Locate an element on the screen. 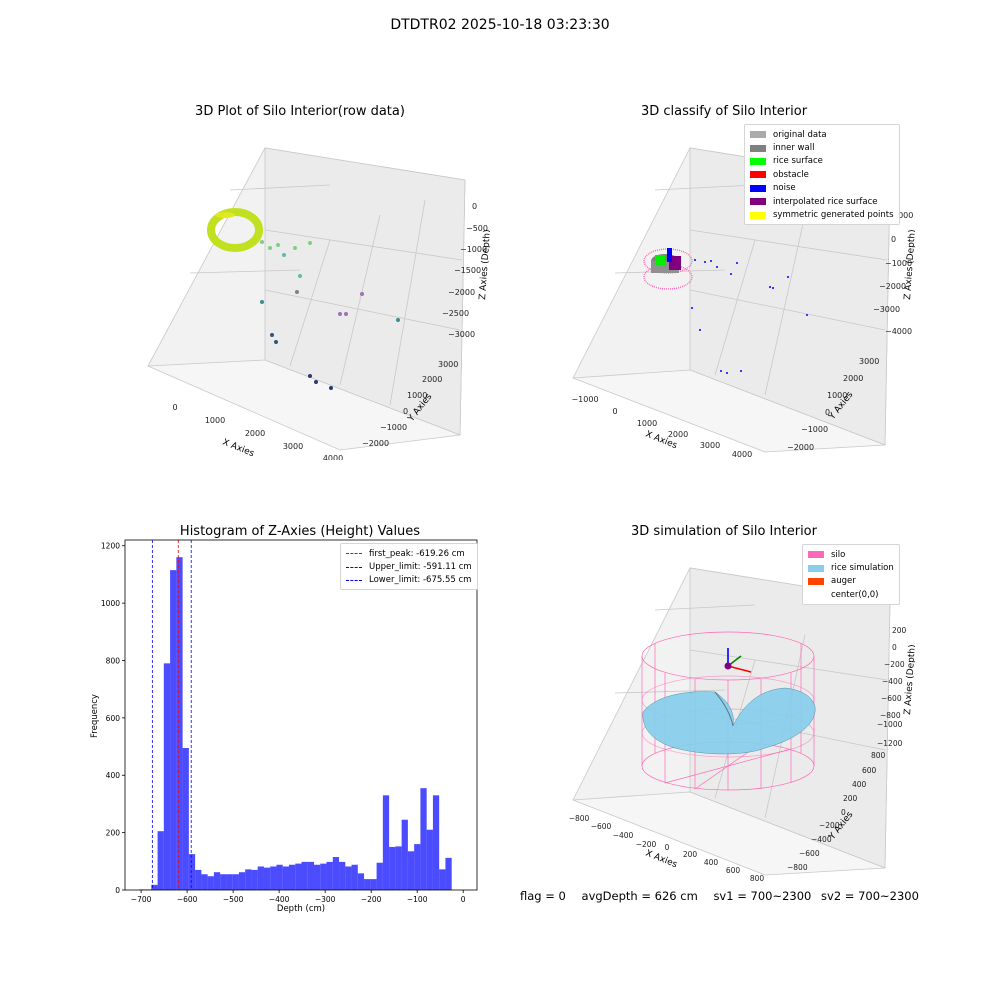 Image resolution: width=1000 pixels, height=1000 pixels. legend-line is located at coordinates (354, 554).